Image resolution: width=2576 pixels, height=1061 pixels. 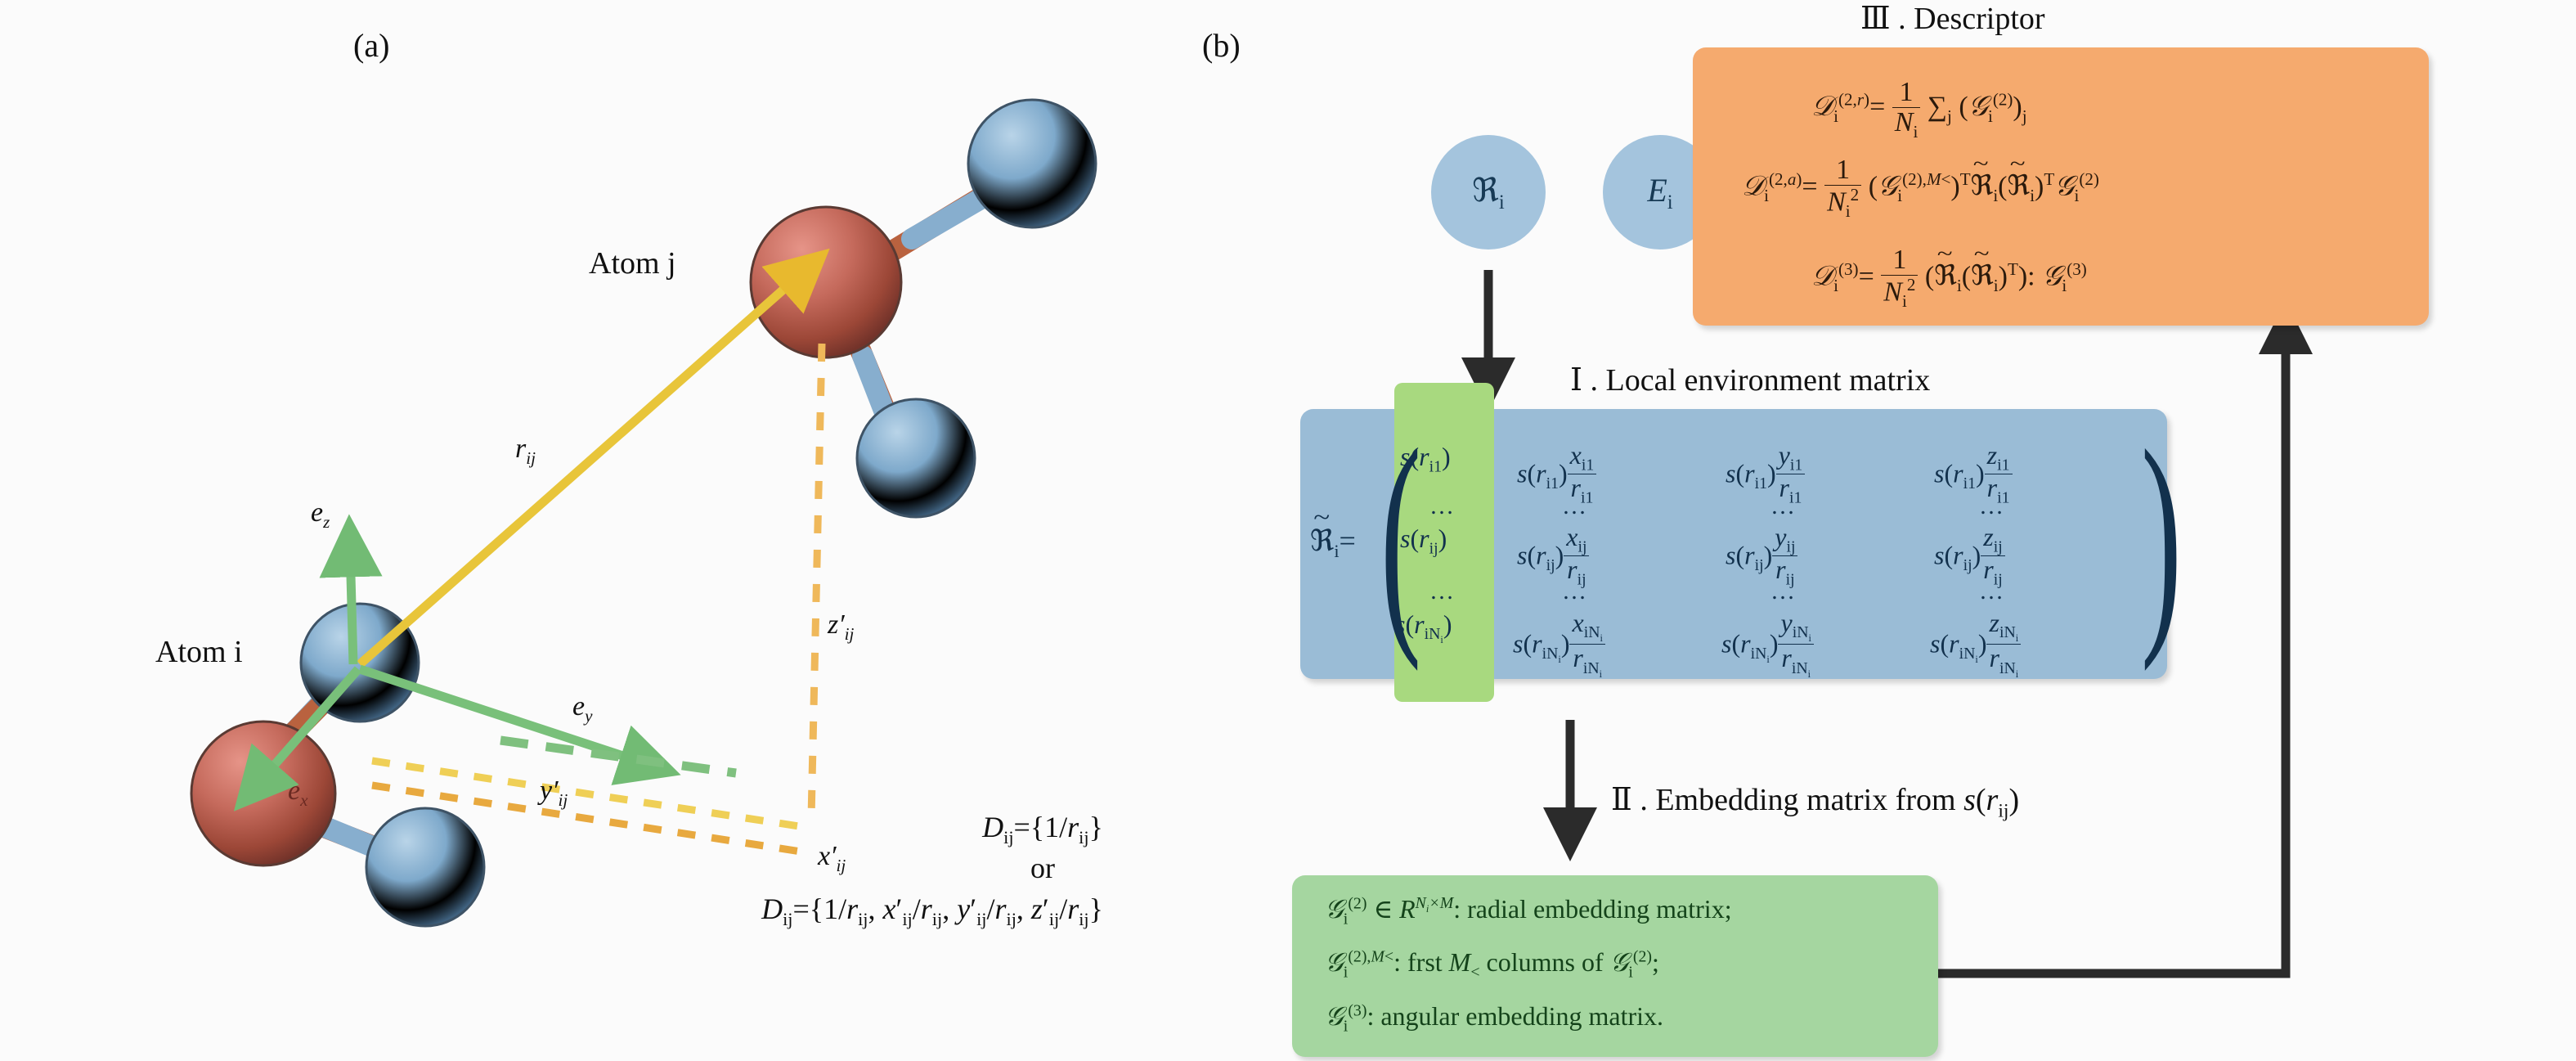 What do you see at coordinates (1766, 474) in the screenshot?
I see `matrix-cell-r1c3: s(ri1) yi1 ri1` at bounding box center [1766, 474].